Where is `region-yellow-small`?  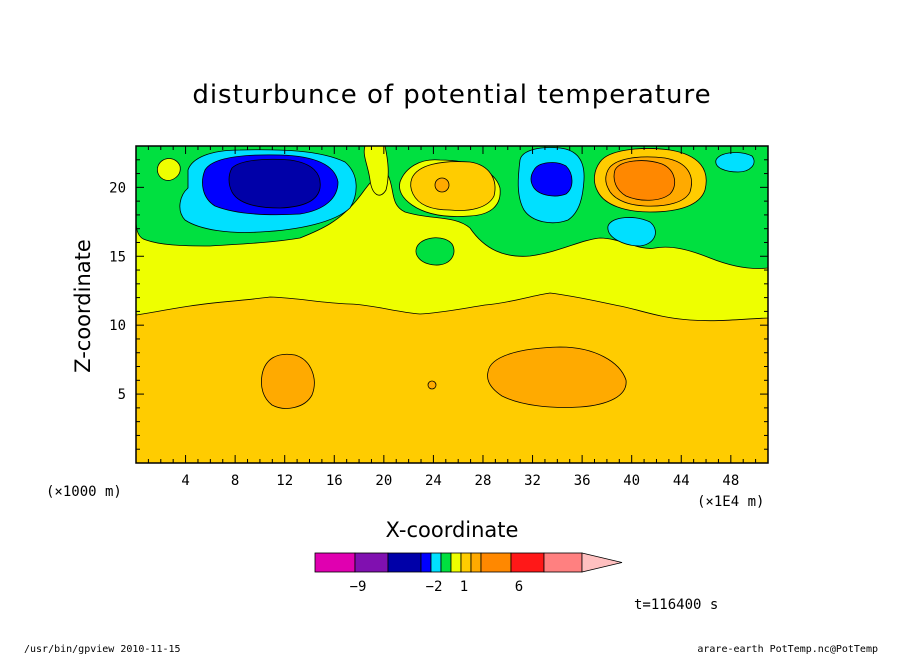
region-yellow-small is located at coordinates (169, 169).